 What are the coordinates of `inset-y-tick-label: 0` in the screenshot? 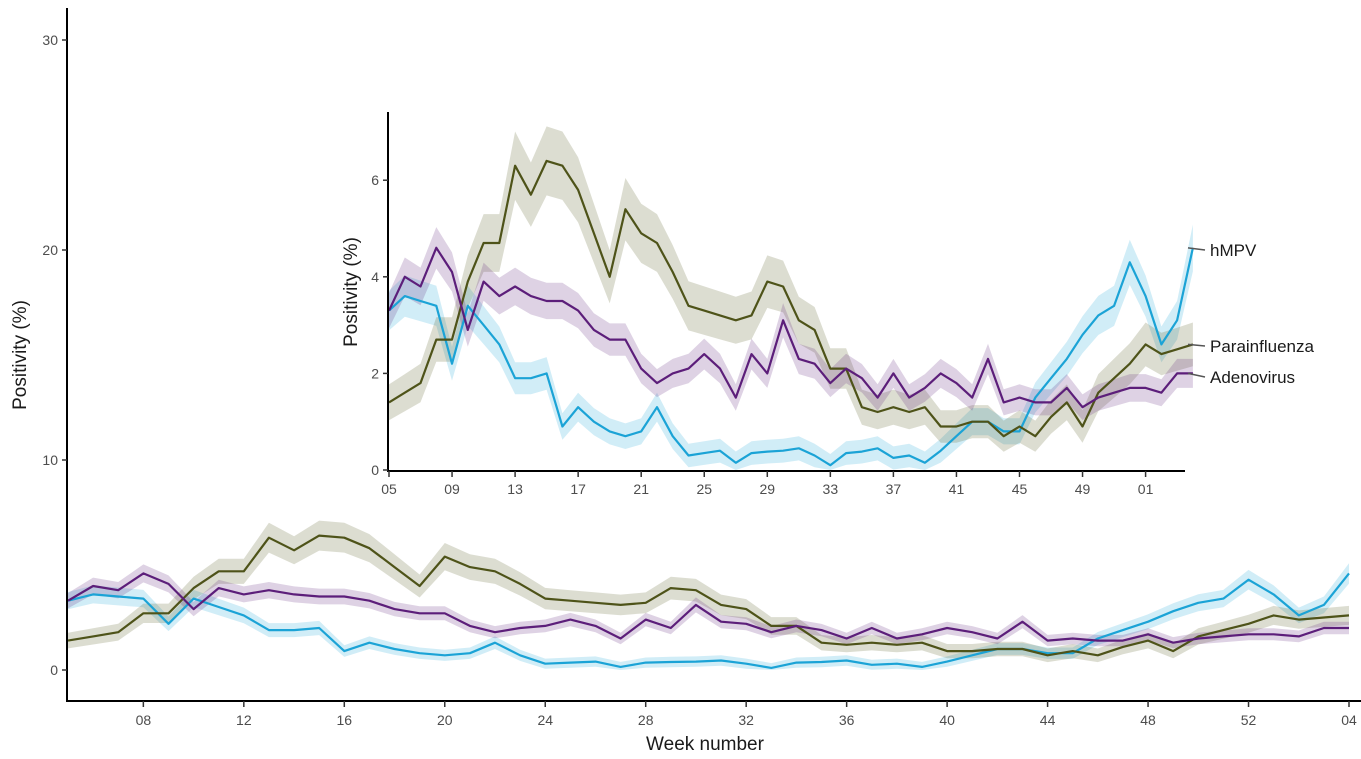 It's located at (375, 470).